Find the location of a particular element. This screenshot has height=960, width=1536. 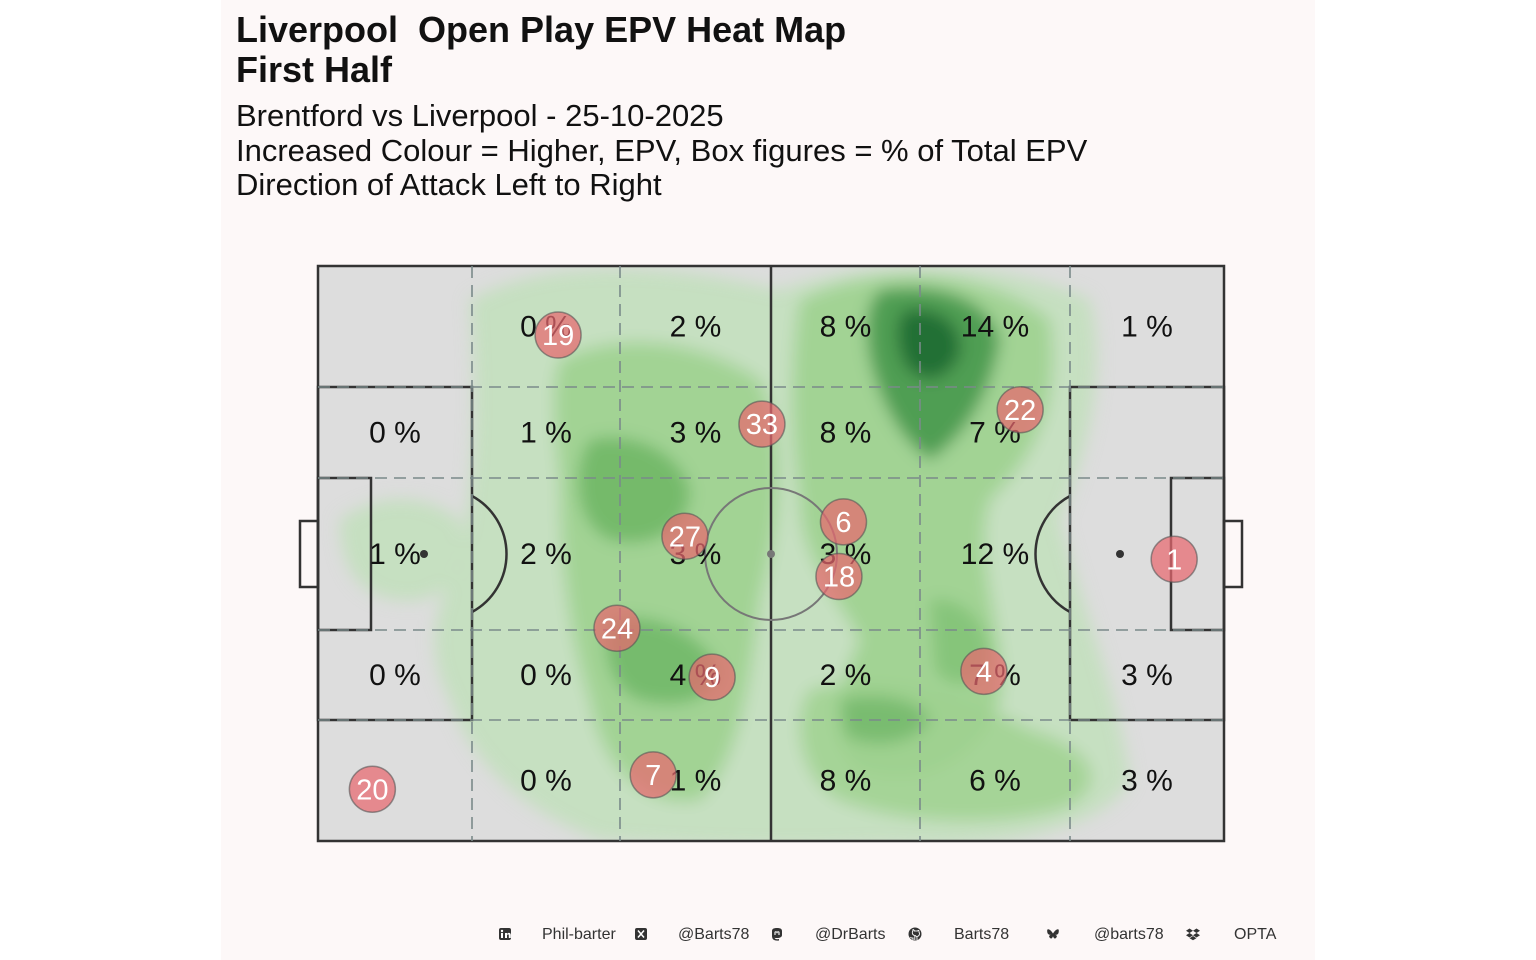

player-marker: 7 is located at coordinates (653, 775).